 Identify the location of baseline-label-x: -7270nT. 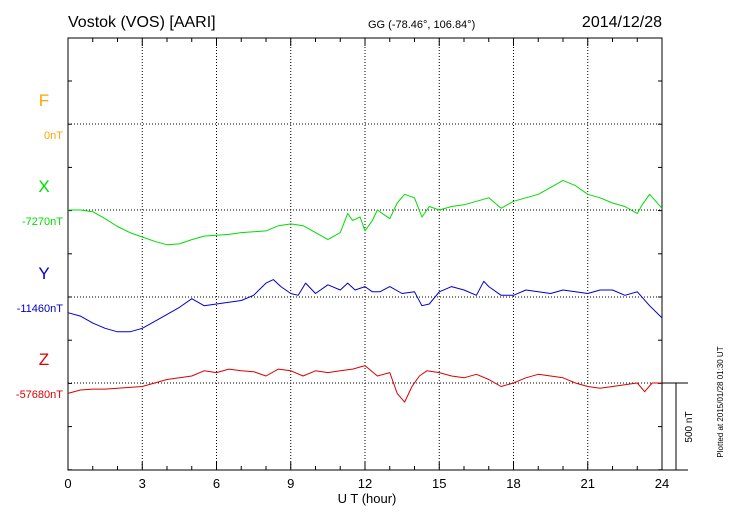
(42, 222).